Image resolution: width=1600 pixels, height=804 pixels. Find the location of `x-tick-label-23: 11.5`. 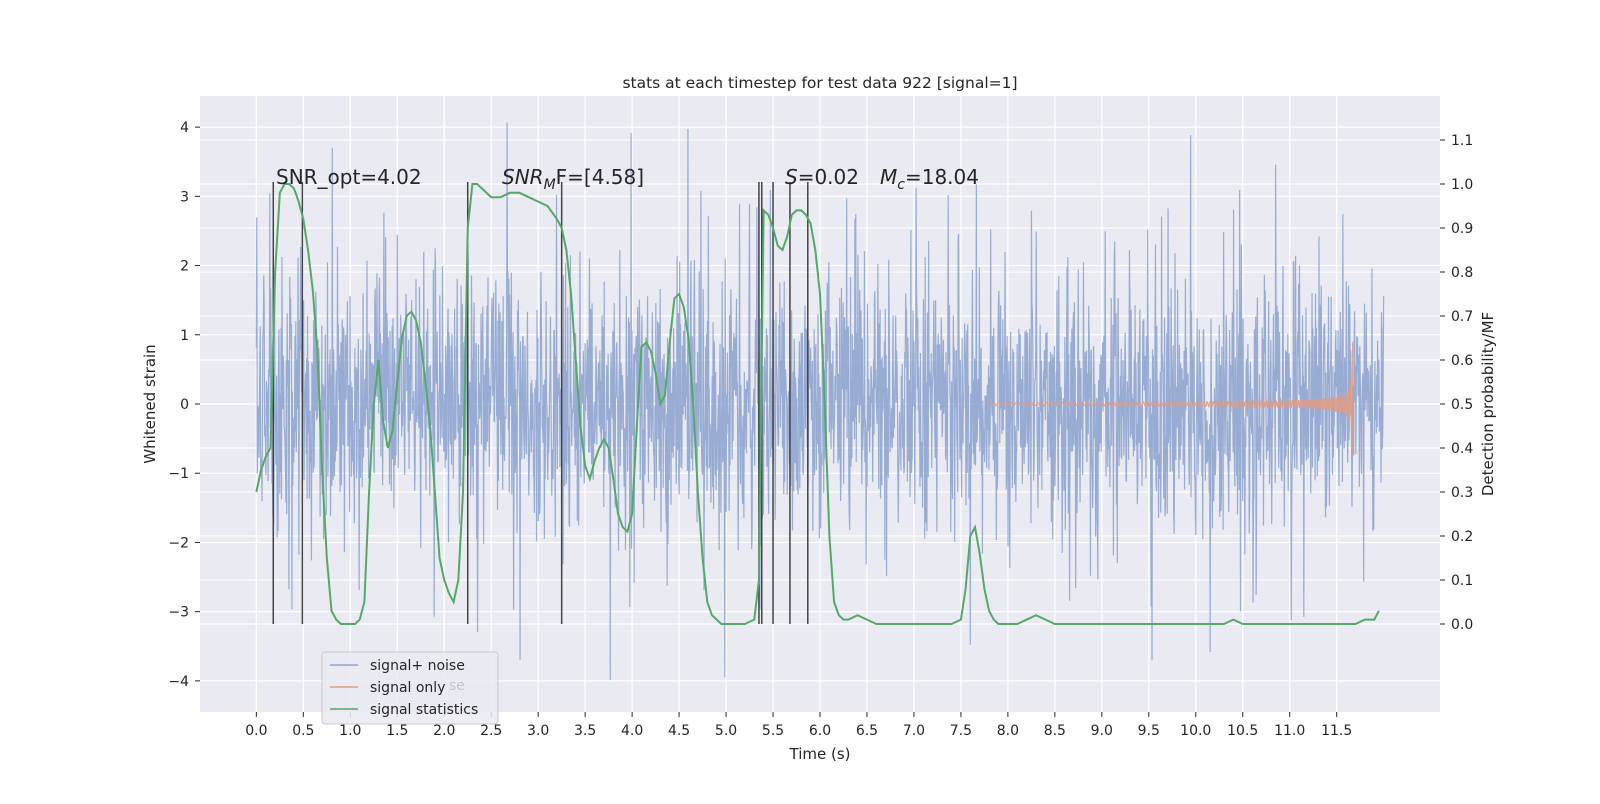

x-tick-label-23: 11.5 is located at coordinates (1336, 731).